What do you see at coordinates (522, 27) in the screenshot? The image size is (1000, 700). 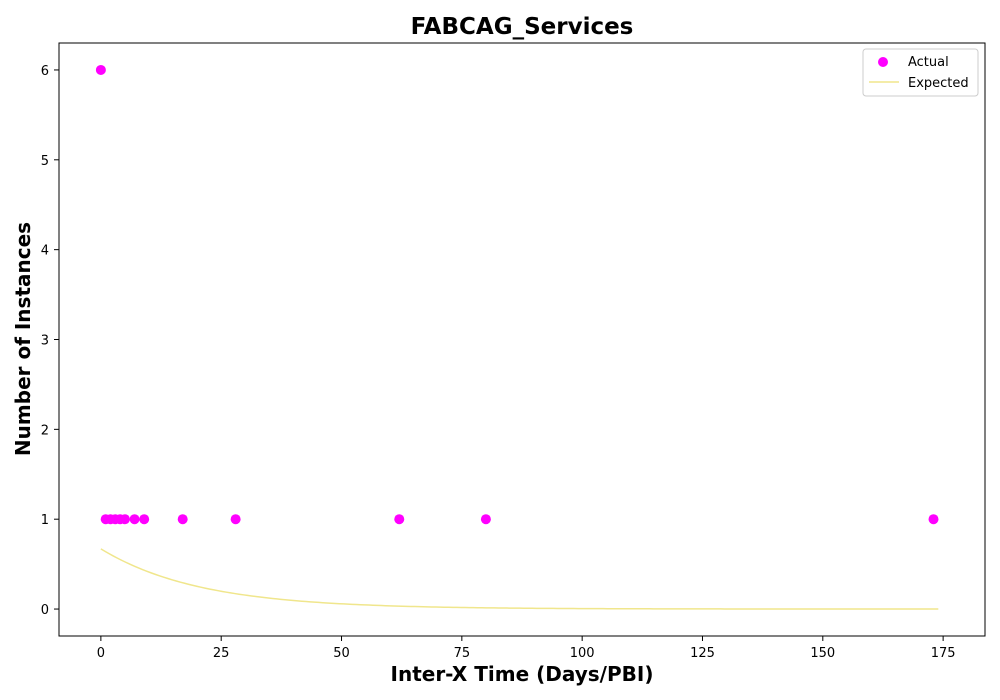 I see `chart-title: FABCAG_Services` at bounding box center [522, 27].